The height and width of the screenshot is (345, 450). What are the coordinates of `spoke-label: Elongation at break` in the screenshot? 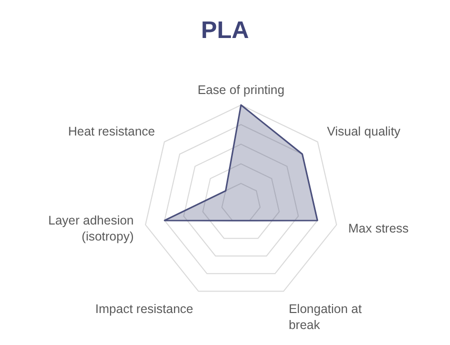 It's located at (325, 317).